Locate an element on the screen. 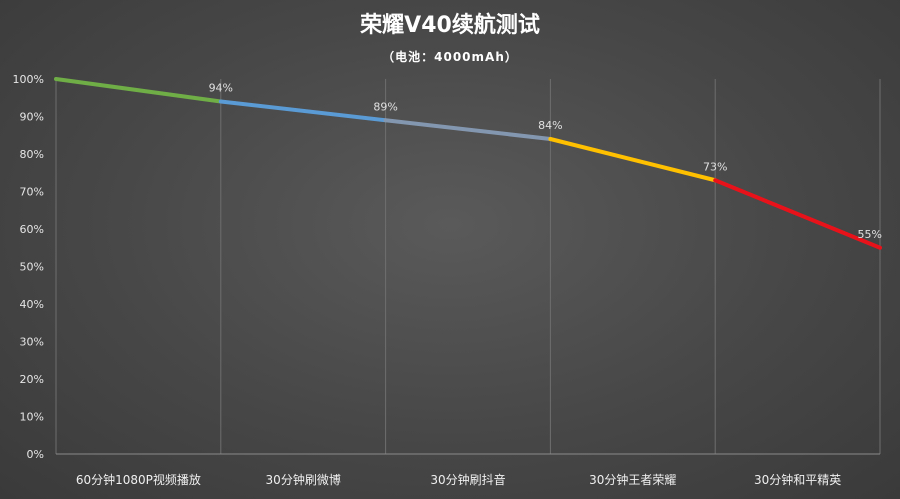 The height and width of the screenshot is (499, 900). y-tick-label: 10% is located at coordinates (32, 417).